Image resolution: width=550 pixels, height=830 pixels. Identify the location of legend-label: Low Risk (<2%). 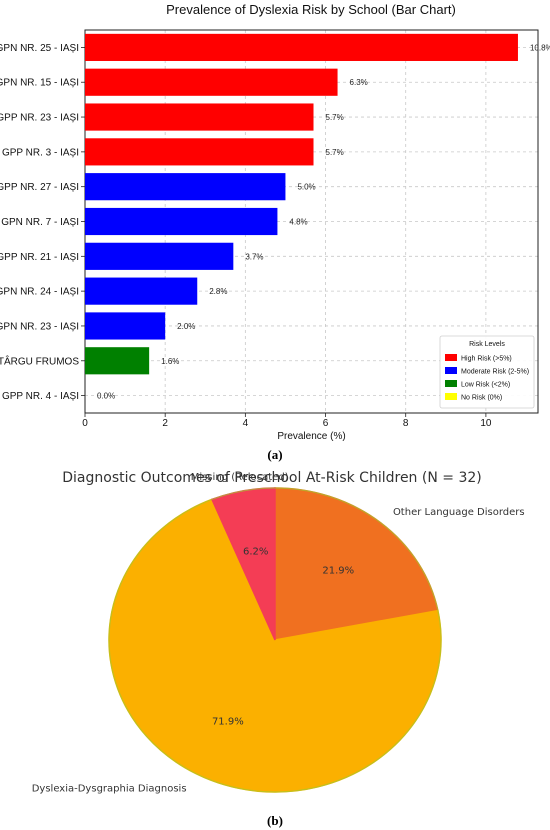
(485, 385).